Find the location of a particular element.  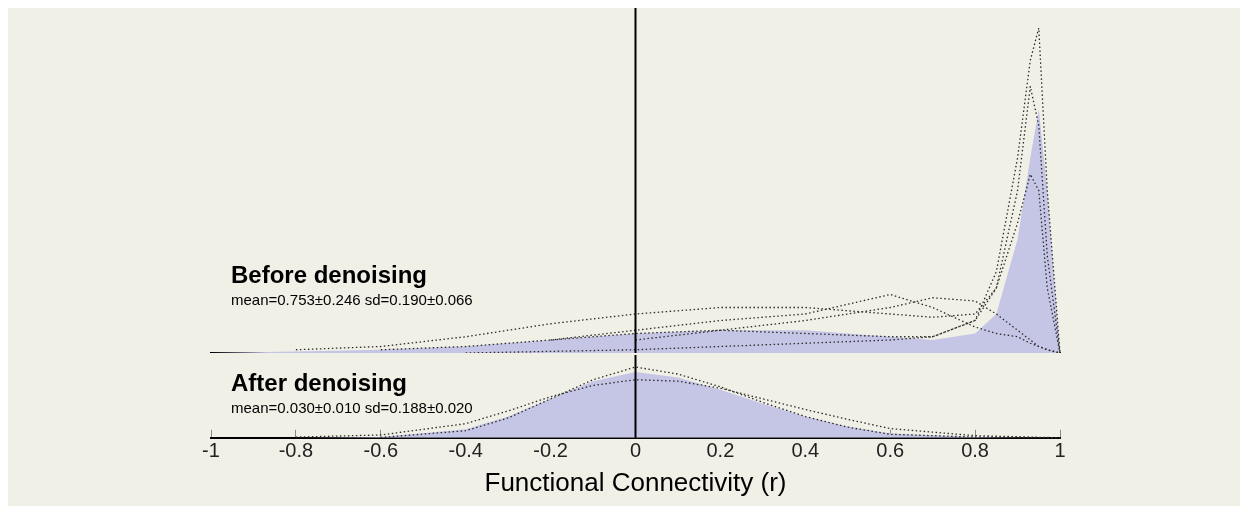

text: Before denoising is located at coordinates (329, 274).